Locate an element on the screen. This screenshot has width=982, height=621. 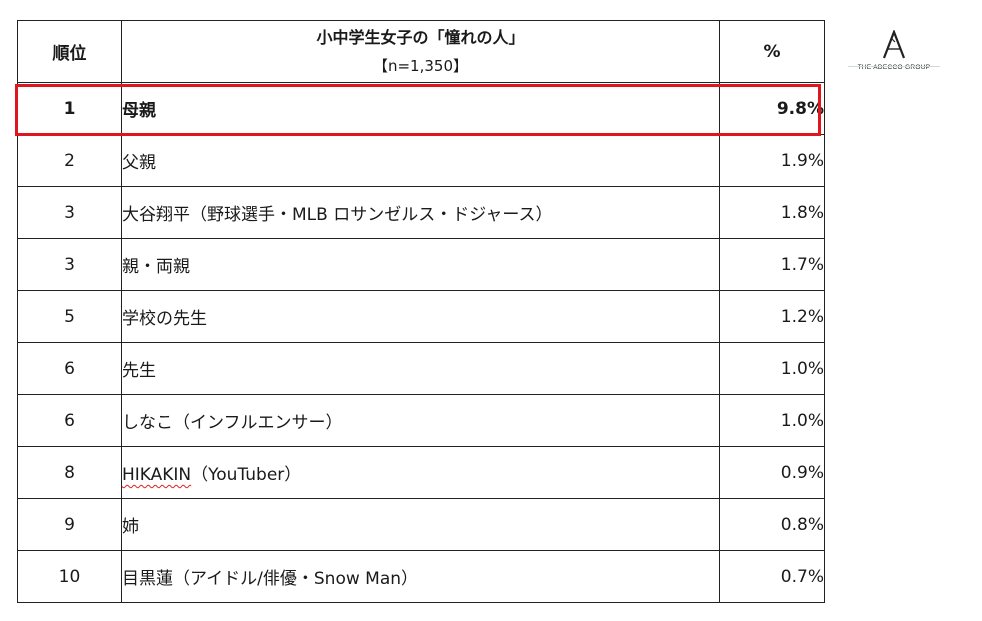
adecco-a-icon is located at coordinates (894, 44).